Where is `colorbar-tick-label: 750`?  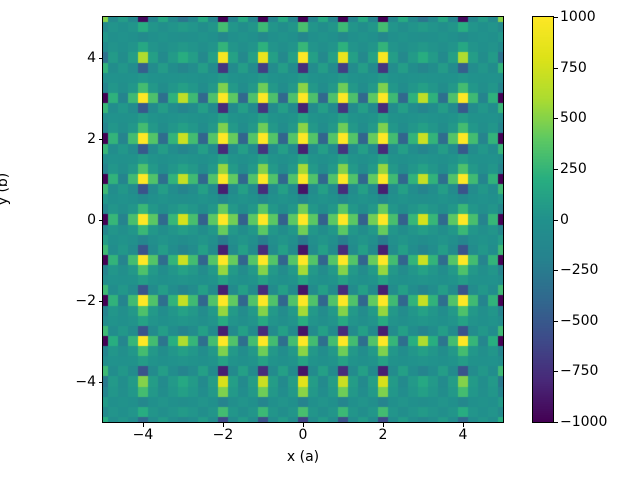 colorbar-tick-label: 750 is located at coordinates (573, 67).